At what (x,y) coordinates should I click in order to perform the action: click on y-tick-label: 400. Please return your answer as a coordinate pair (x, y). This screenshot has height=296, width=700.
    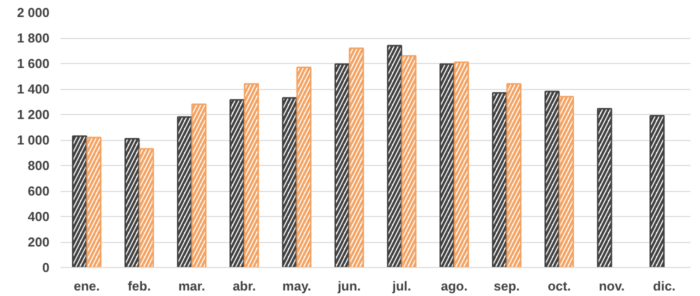
    Looking at the image, I should click on (39, 216).